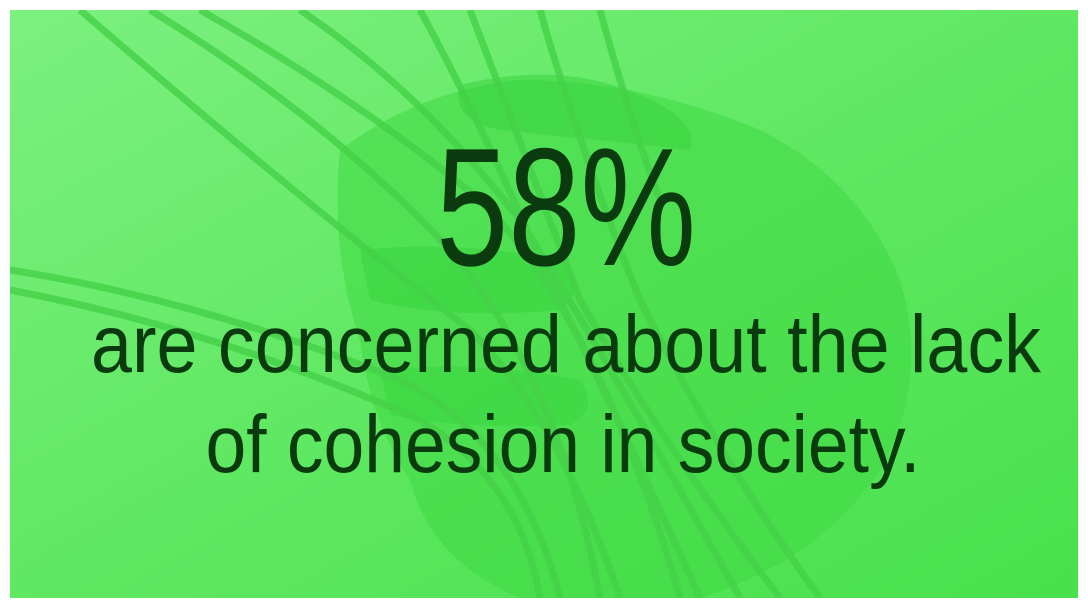 This screenshot has width=1088, height=608. Describe the element at coordinates (563, 444) in the screenshot. I see `caption-line: of cohesion in society.` at that location.